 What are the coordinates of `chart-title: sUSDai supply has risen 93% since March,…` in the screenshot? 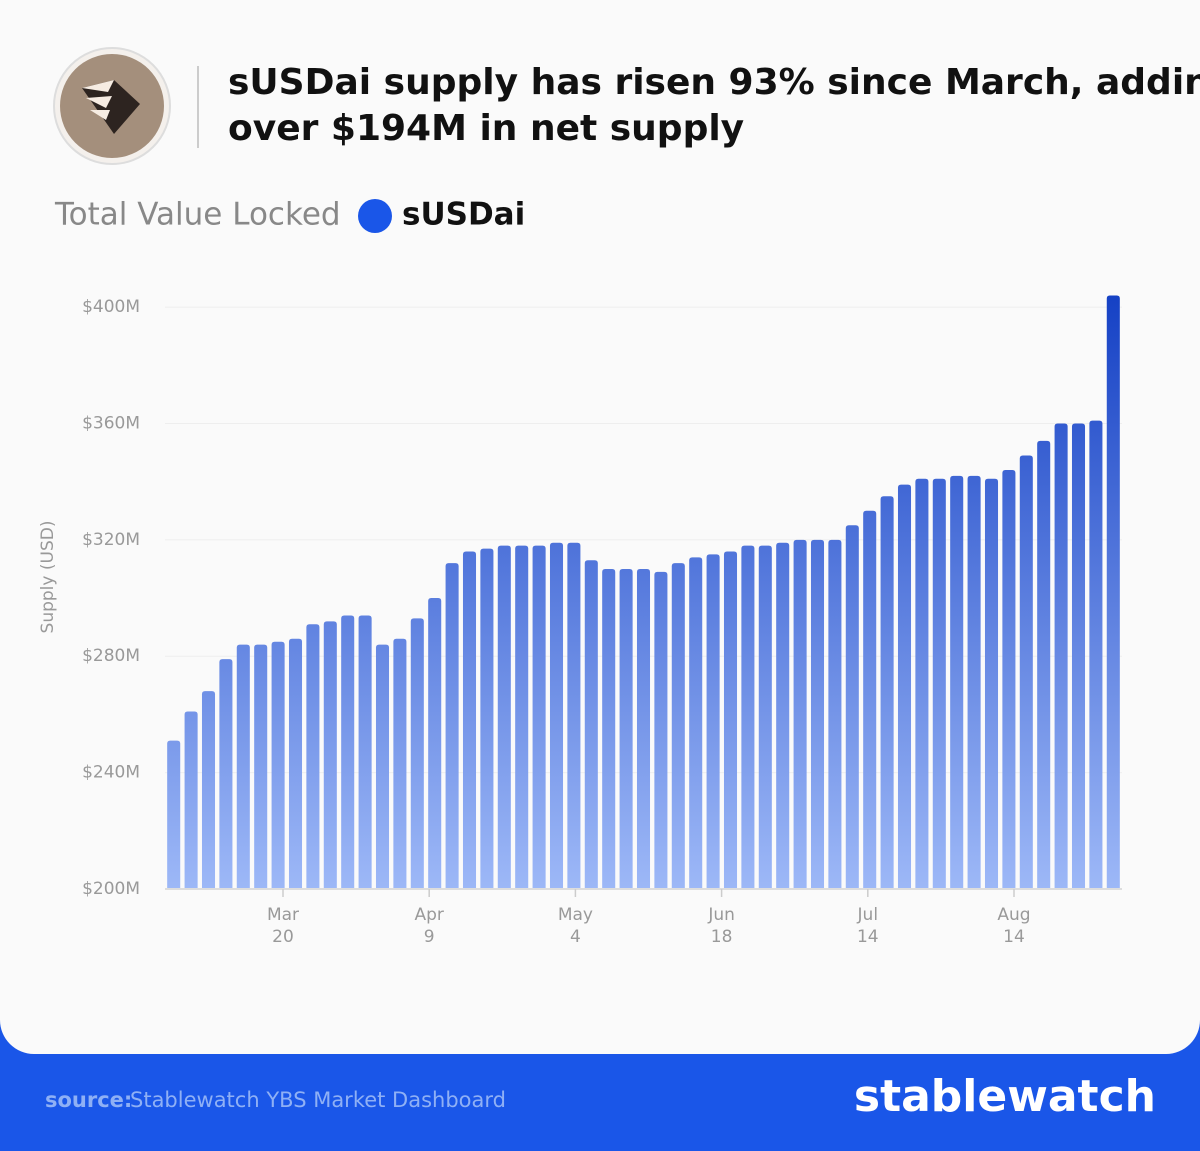 It's located at (714, 105).